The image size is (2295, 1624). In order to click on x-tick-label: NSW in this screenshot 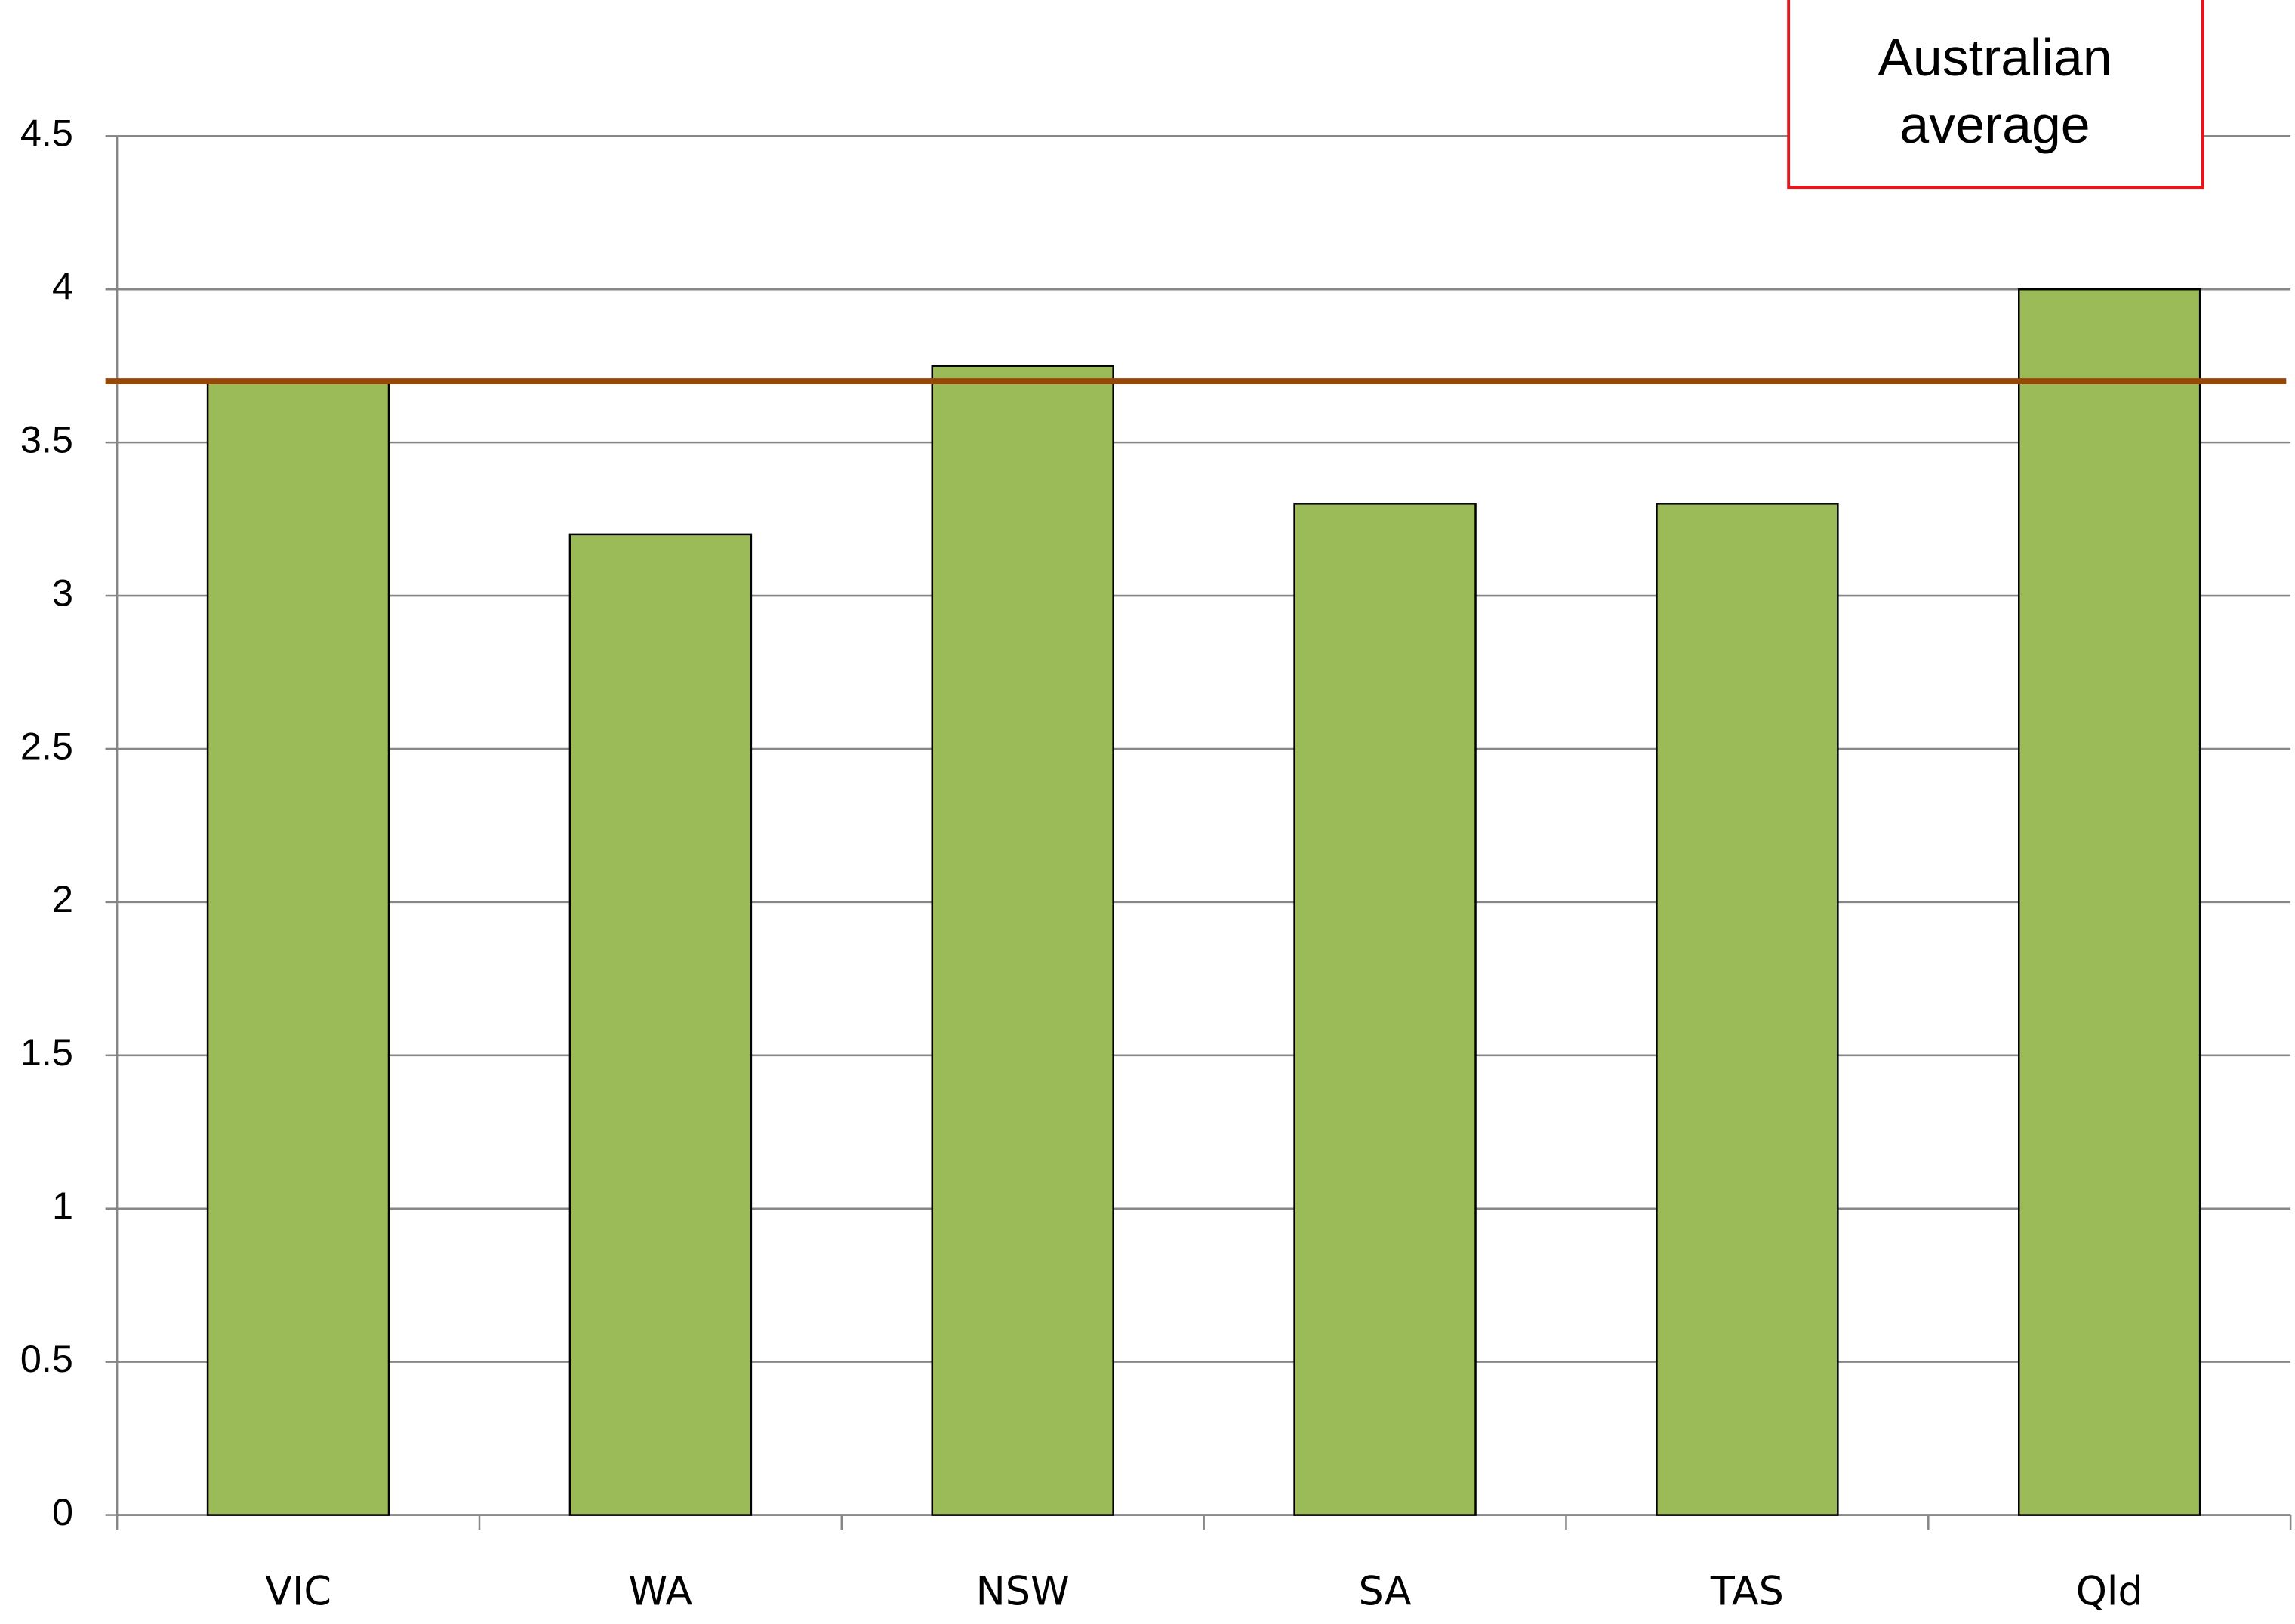, I will do `click(1023, 1591)`.